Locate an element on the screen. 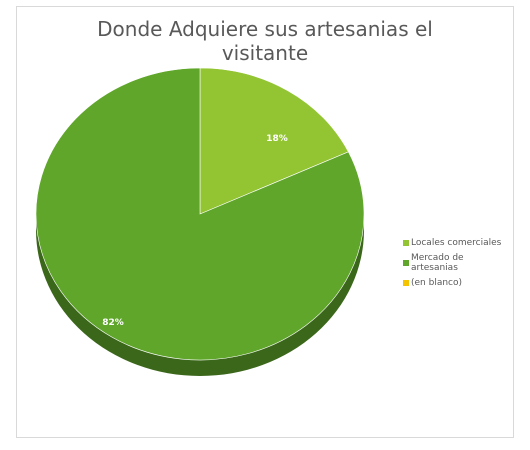 The image size is (530, 450). legend-label-en-blanco: (en blanco) is located at coordinates (437, 283).